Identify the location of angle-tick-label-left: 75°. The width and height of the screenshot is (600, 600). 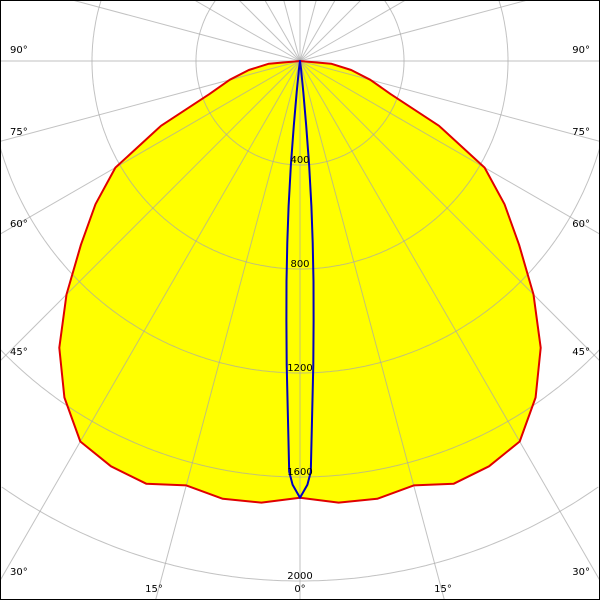
(19, 132).